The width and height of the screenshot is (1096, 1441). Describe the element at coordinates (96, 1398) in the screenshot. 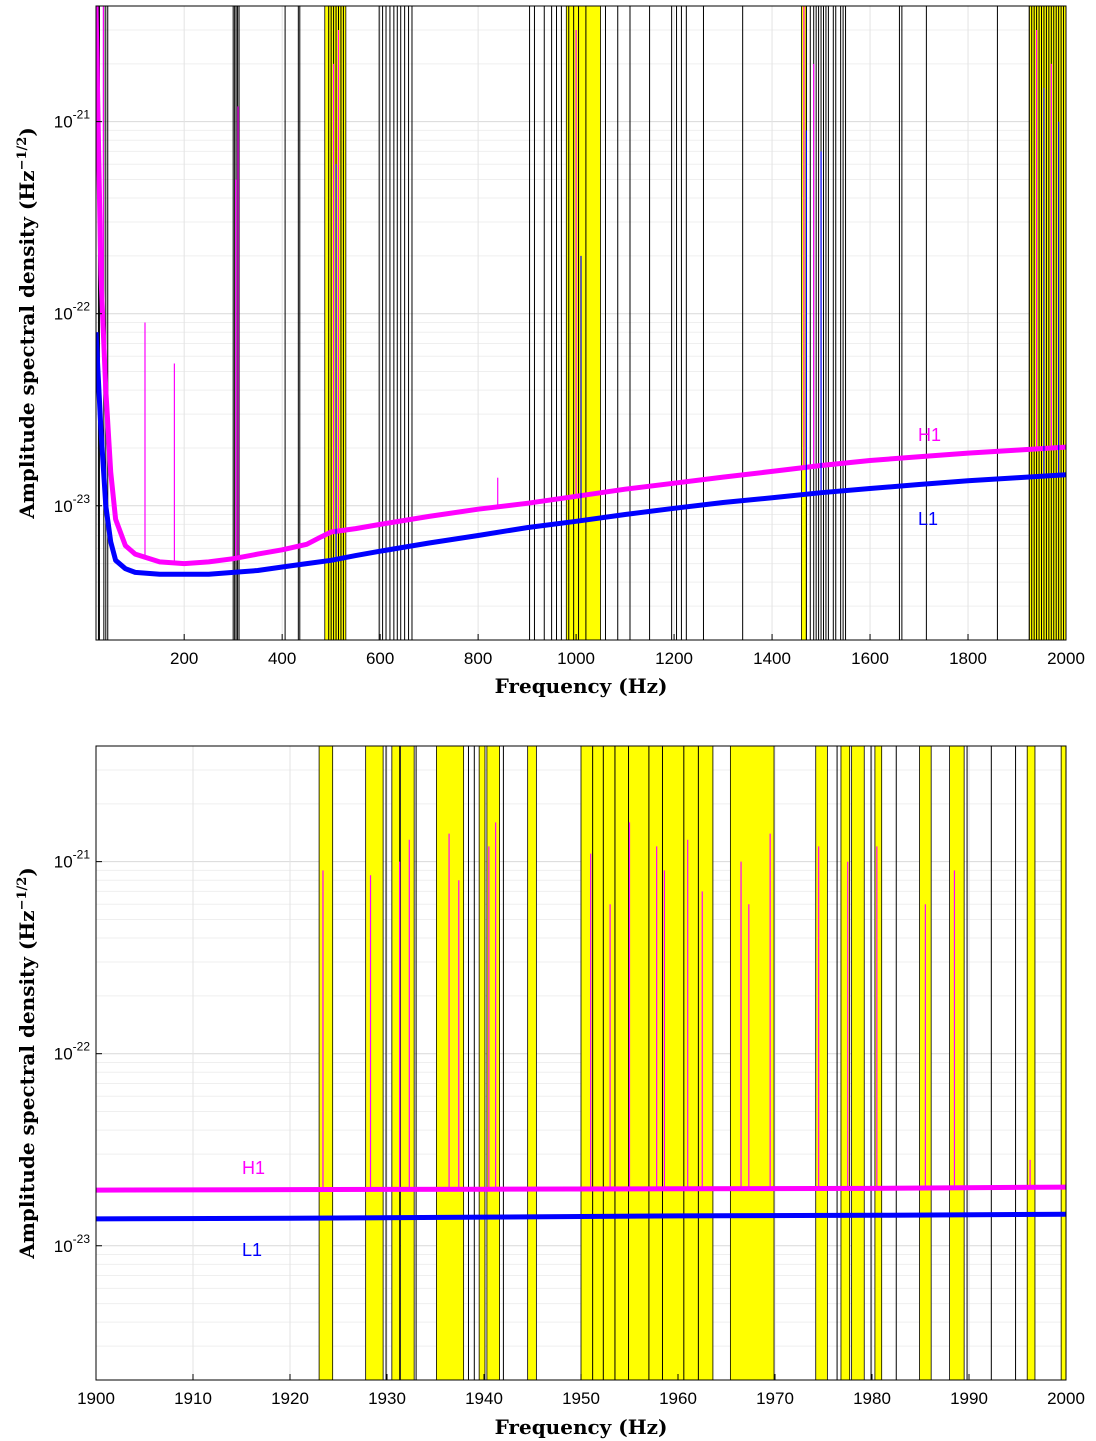

I see `x-tick-label: 1900` at that location.